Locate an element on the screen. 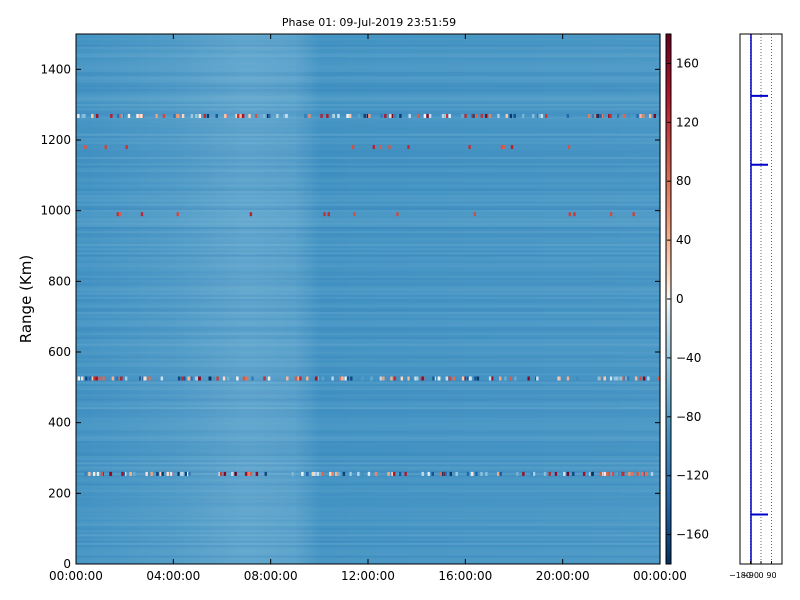  phase-profile-x-ticks: −180−90 0 90 is located at coordinates (753, 570).